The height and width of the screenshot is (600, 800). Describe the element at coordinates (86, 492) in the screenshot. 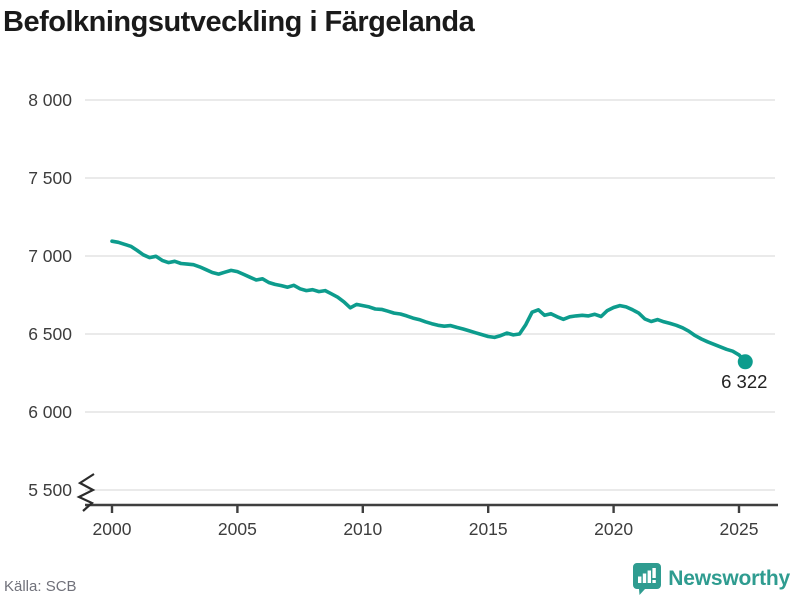

I see `axis-break-icon` at that location.